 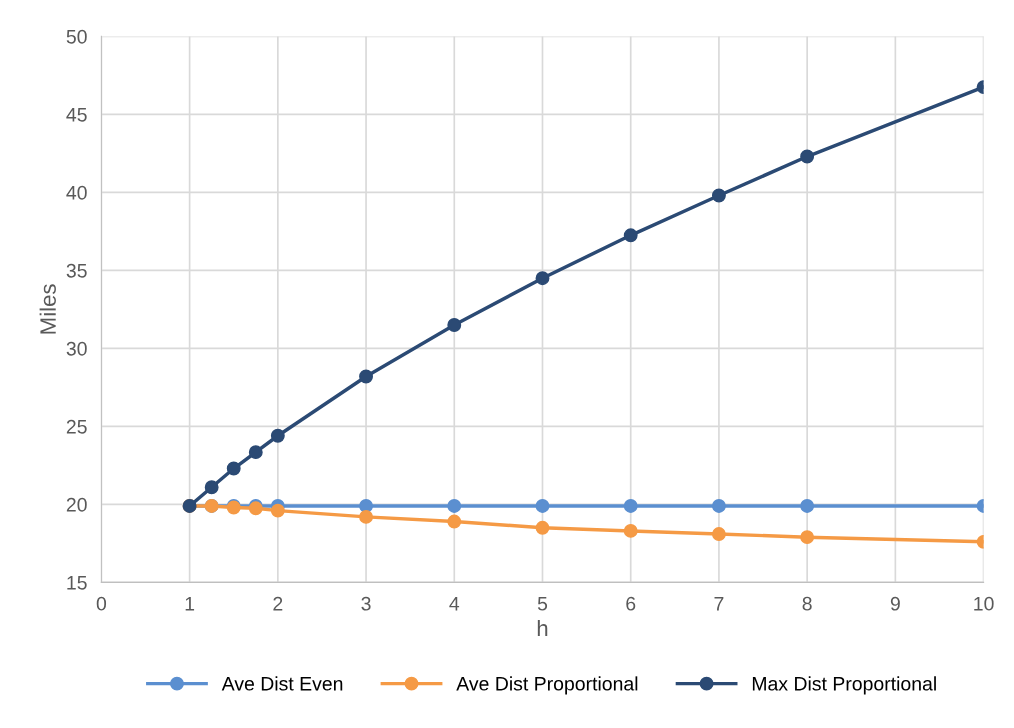 I want to click on y-tick-label: 20, so click(x=76, y=504).